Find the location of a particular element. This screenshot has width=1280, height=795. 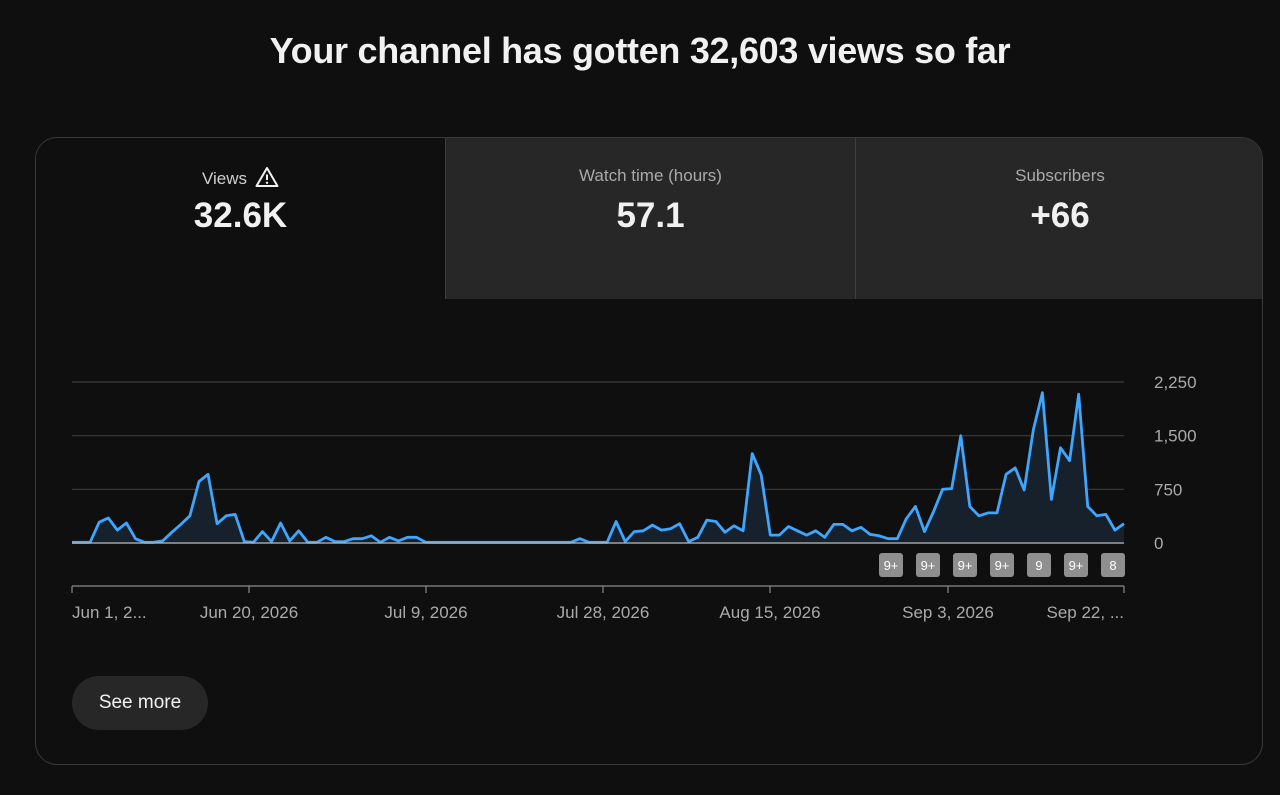

y-tick-label: 1,500 is located at coordinates (1175, 436).